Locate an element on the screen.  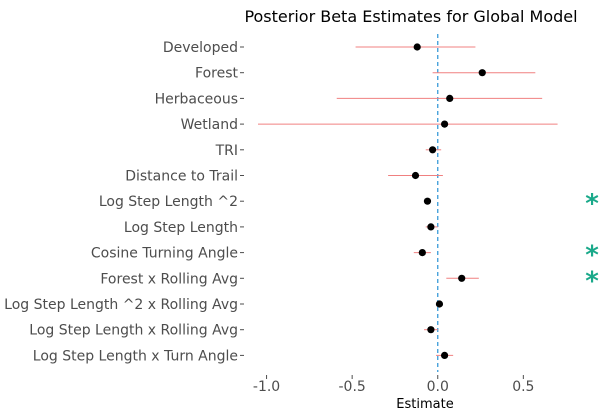
category-label: Wetland is located at coordinates (209, 125).